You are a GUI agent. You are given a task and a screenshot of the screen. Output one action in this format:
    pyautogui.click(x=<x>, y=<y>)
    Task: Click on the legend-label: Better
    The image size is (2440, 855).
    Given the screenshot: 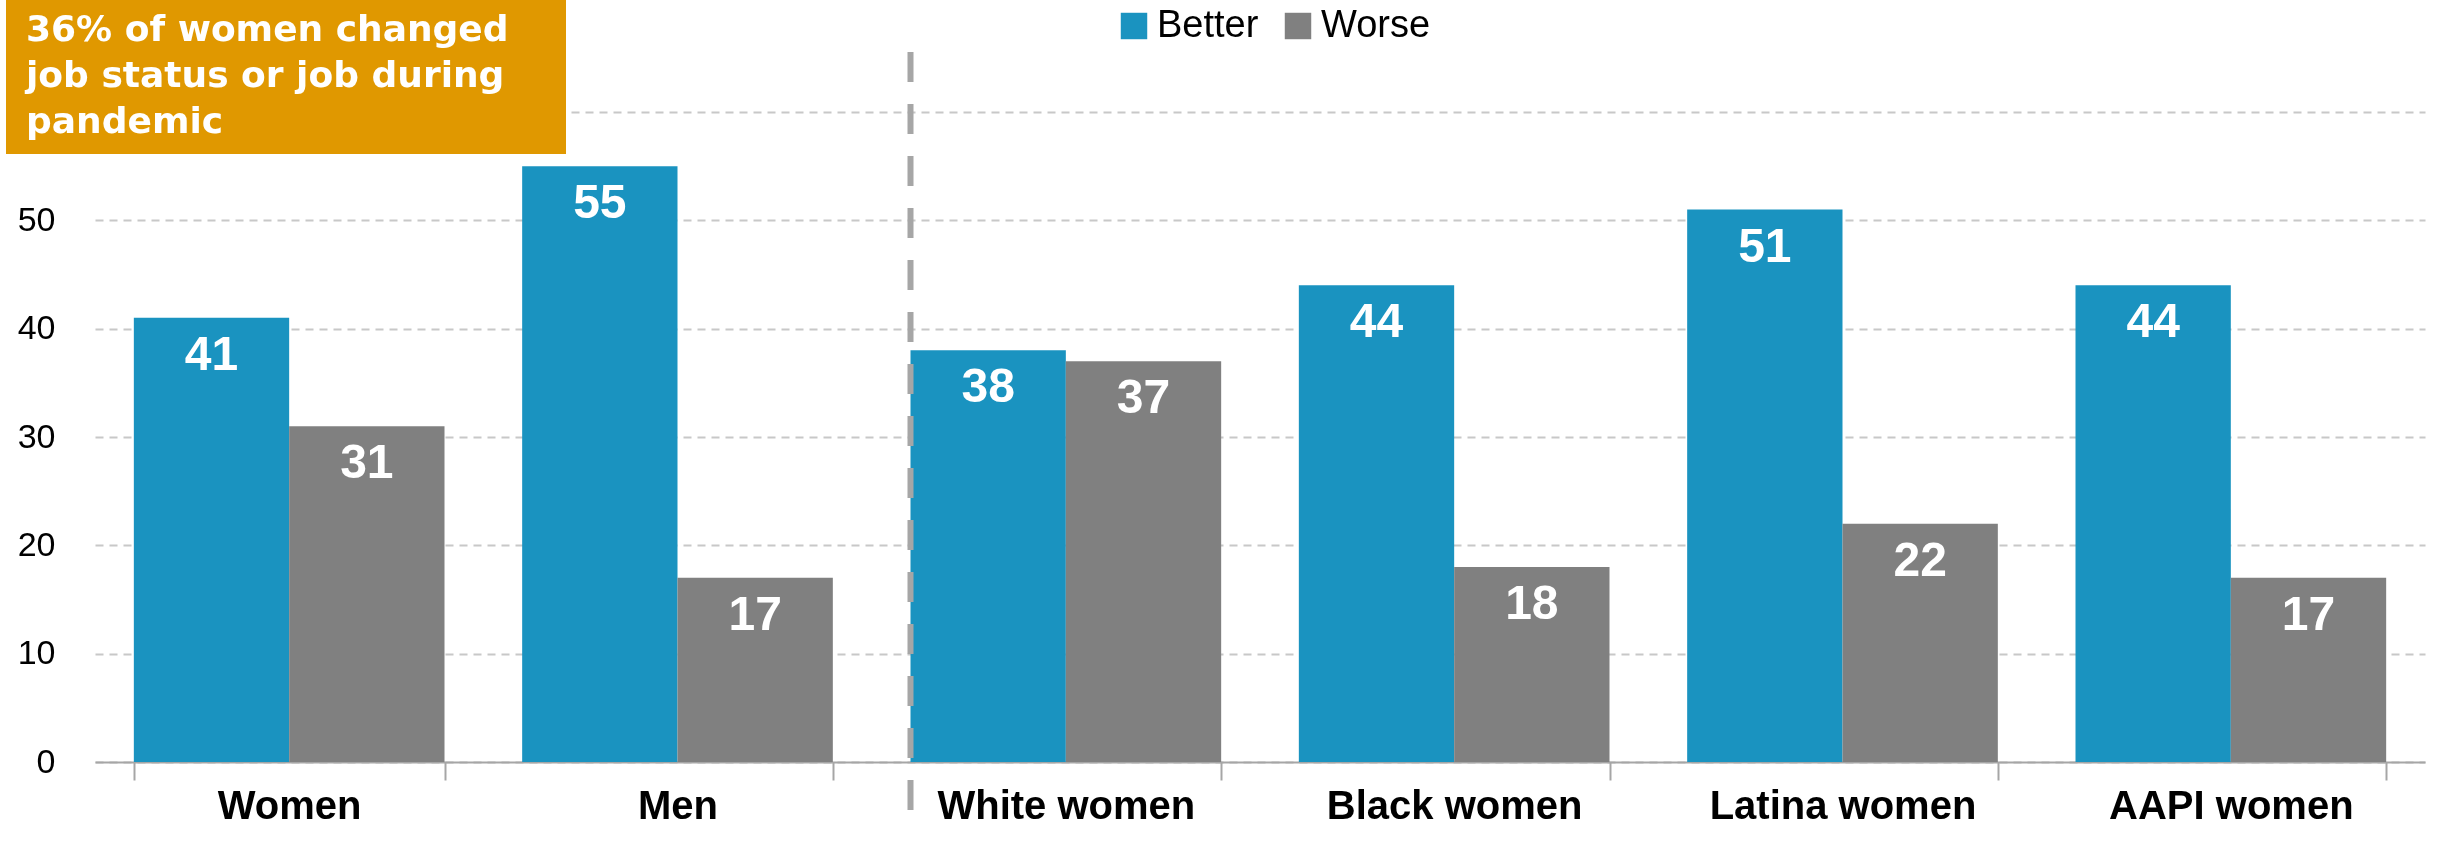 What is the action you would take?
    pyautogui.click(x=1208, y=24)
    